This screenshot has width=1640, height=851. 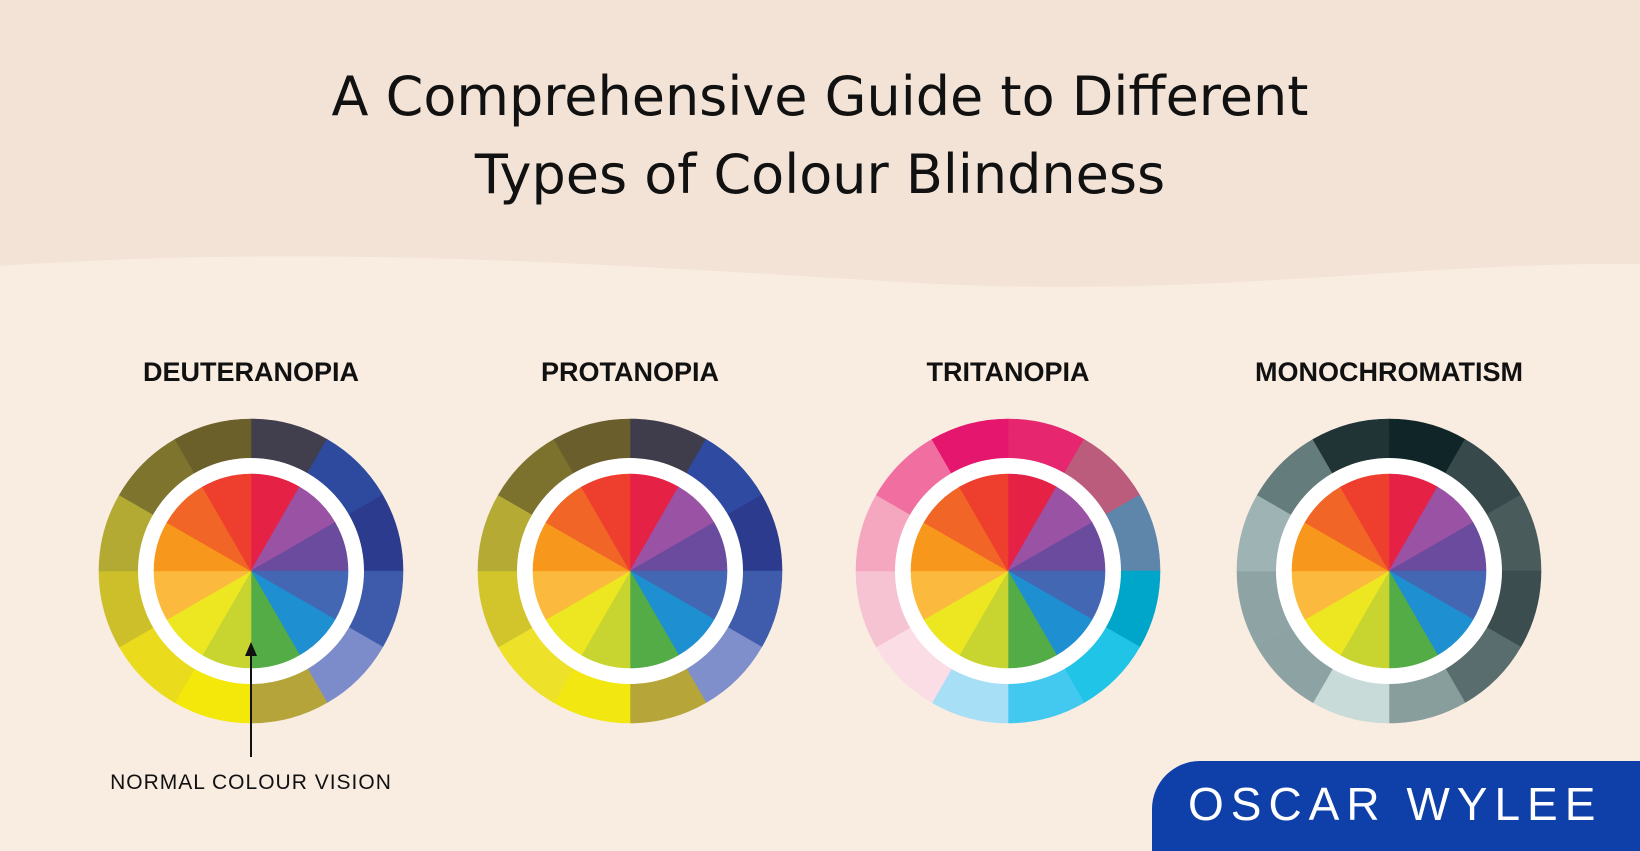 I want to click on annotation-arrow, so click(x=251, y=699).